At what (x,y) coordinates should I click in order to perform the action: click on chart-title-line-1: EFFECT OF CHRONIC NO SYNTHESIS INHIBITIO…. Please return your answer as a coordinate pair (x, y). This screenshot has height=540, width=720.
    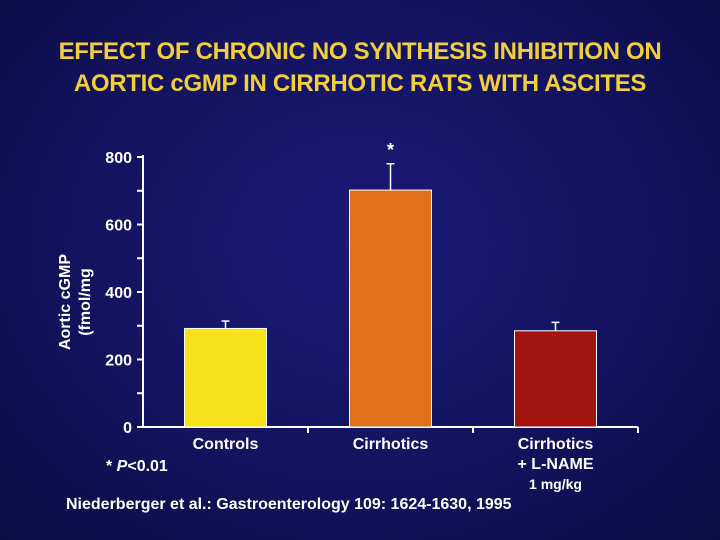
    Looking at the image, I should click on (360, 51).